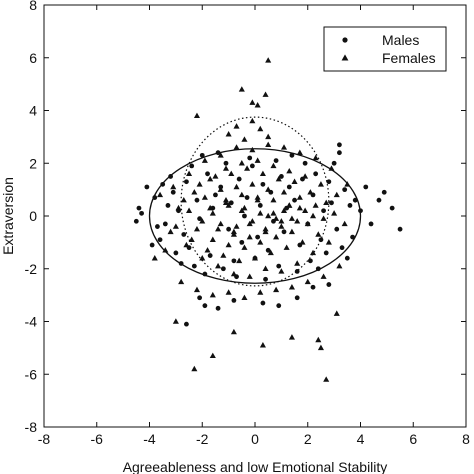  I want to click on y-tick-label: -6, so click(31, 374).